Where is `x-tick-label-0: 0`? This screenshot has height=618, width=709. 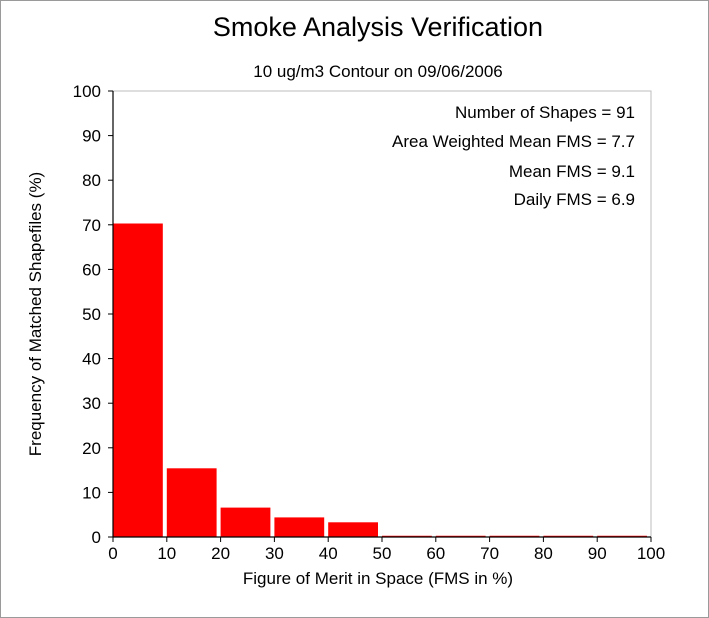 x-tick-label-0: 0 is located at coordinates (112, 553).